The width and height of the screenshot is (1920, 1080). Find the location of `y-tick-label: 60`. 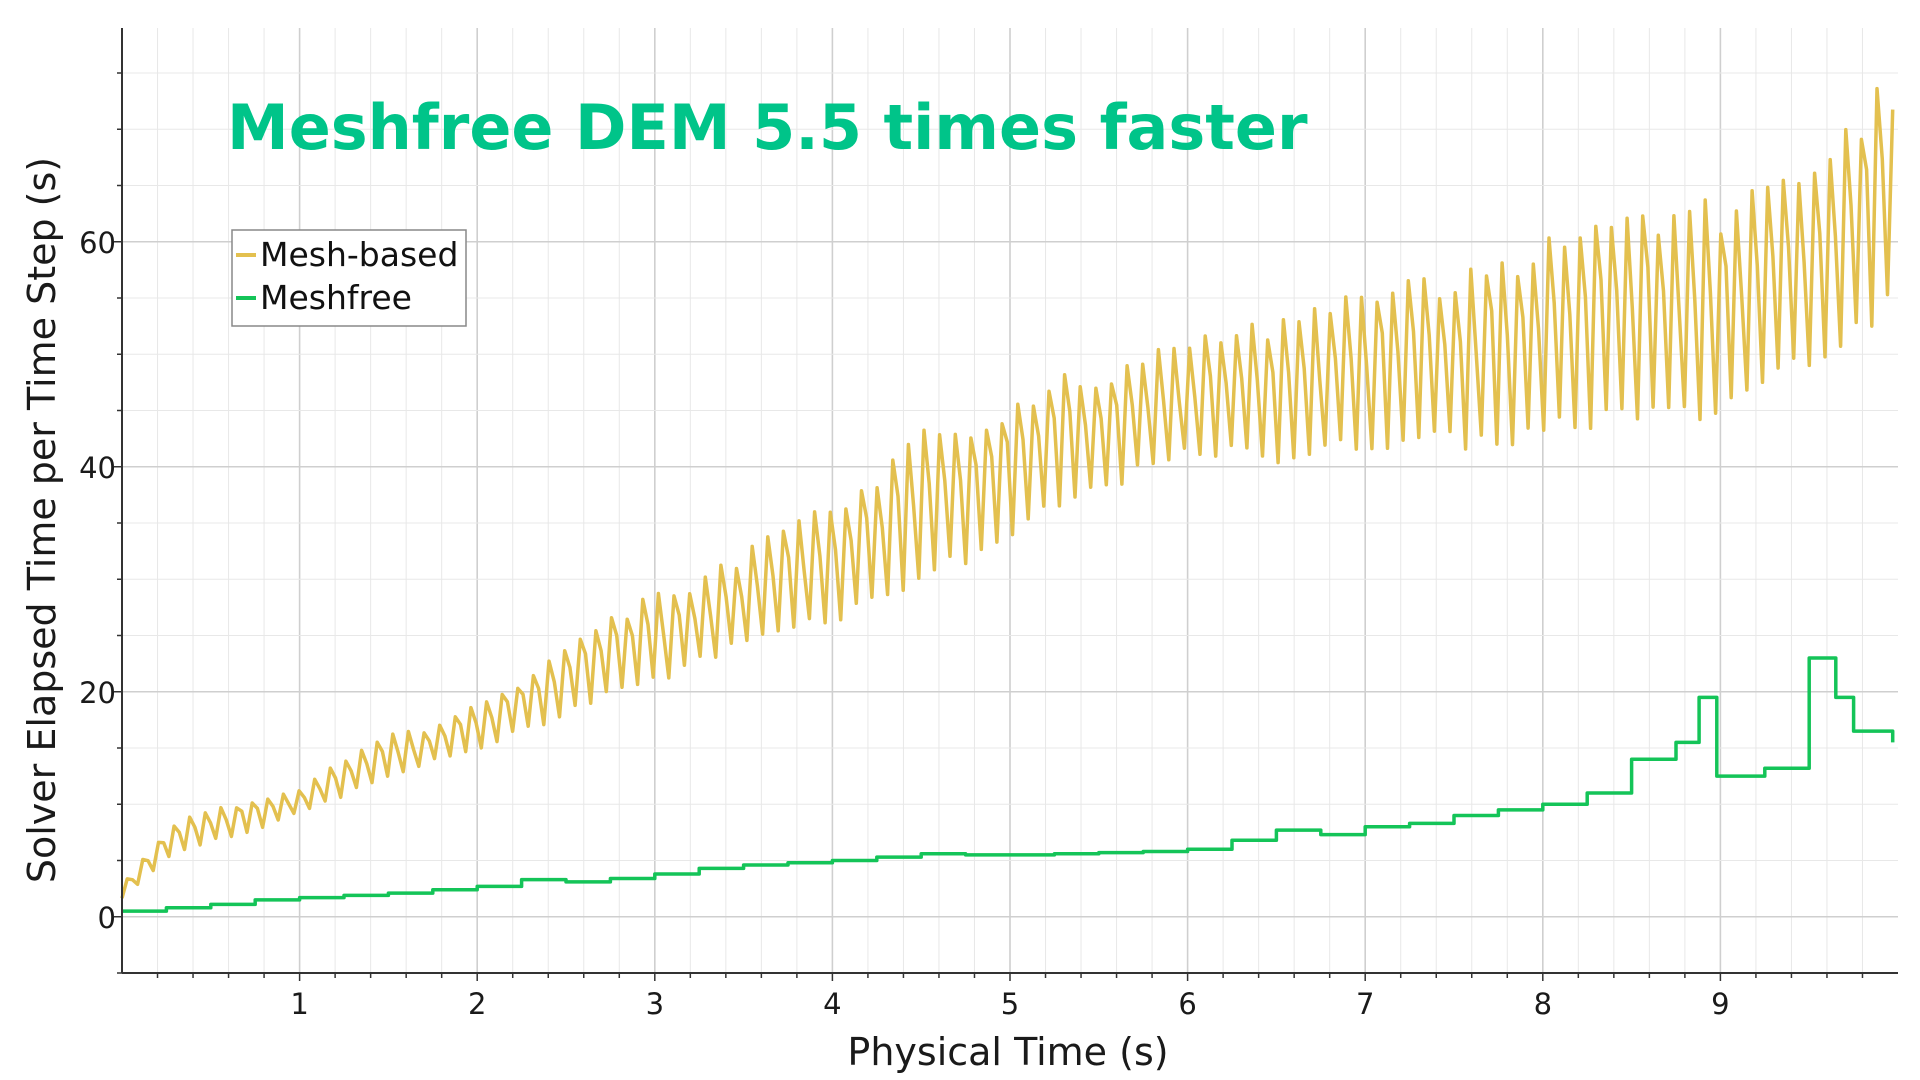

y-tick-label: 60 is located at coordinates (97, 243).